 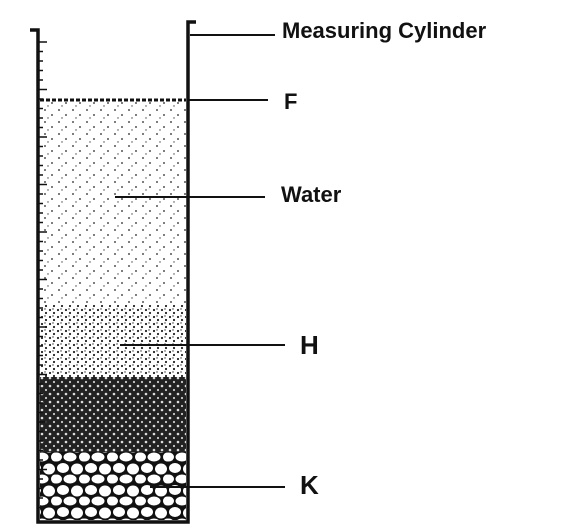 What do you see at coordinates (113, 202) in the screenshot?
I see `water-layer` at bounding box center [113, 202].